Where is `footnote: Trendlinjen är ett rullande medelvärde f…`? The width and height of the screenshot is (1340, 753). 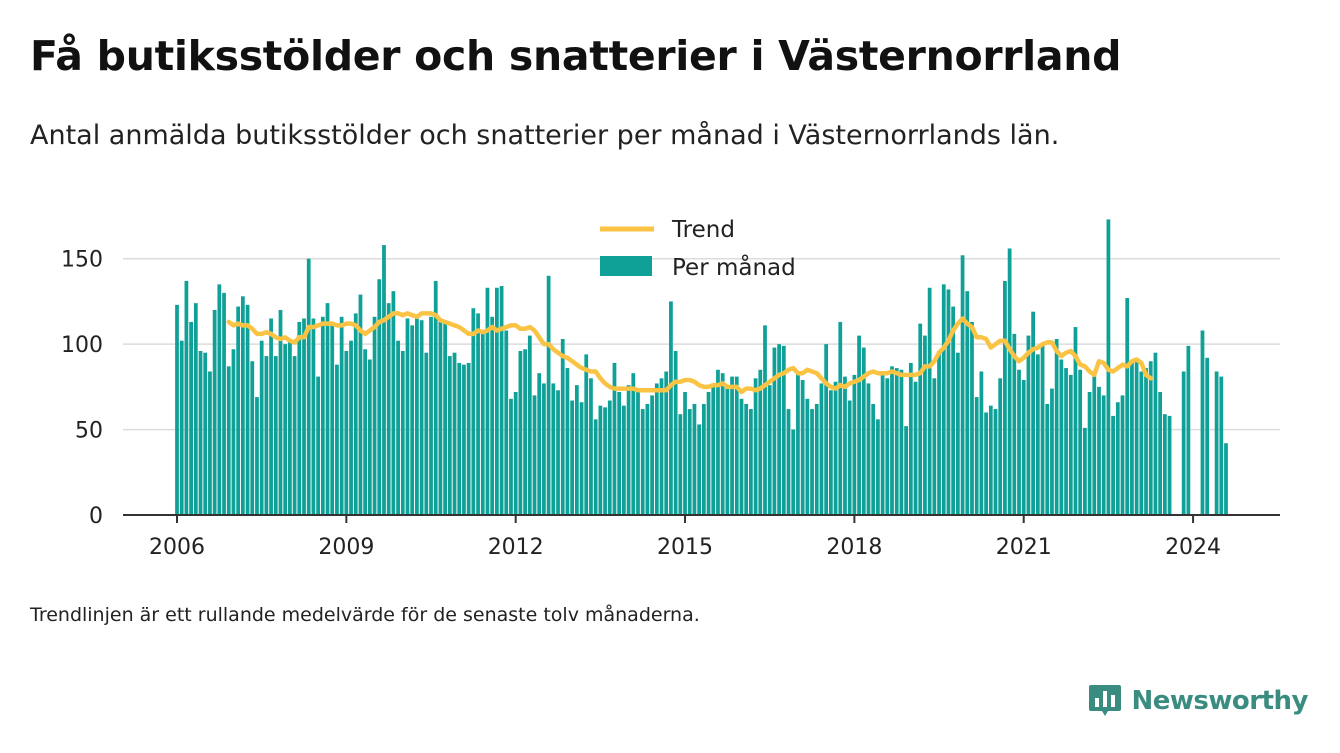
footnote: Trendlinjen är ett rullande medelvärde f… is located at coordinates (365, 615).